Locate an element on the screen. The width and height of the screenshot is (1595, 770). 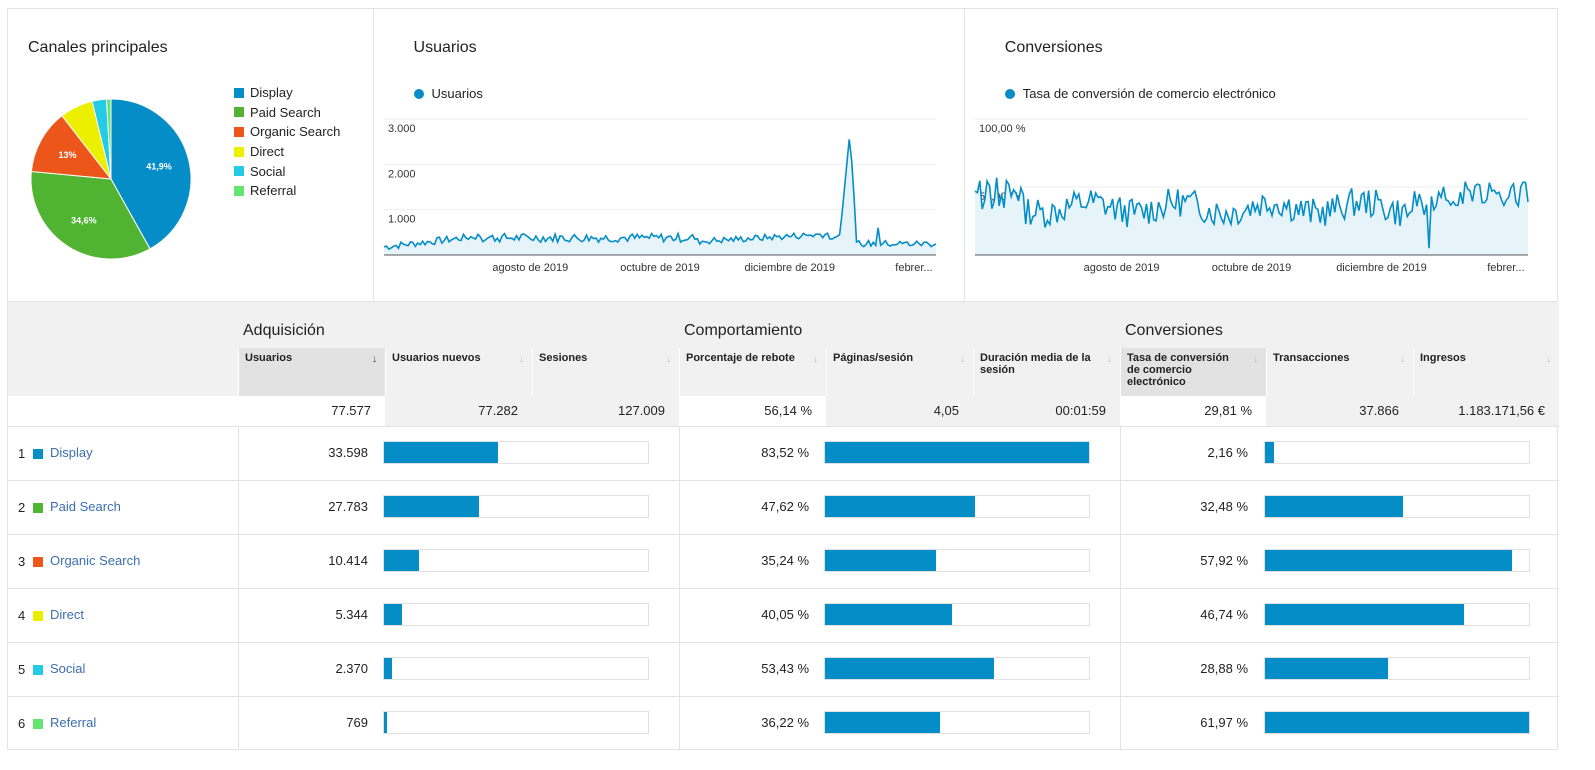
col-paginas-sesion: Páginas/sesión ↓ is located at coordinates (899, 372).